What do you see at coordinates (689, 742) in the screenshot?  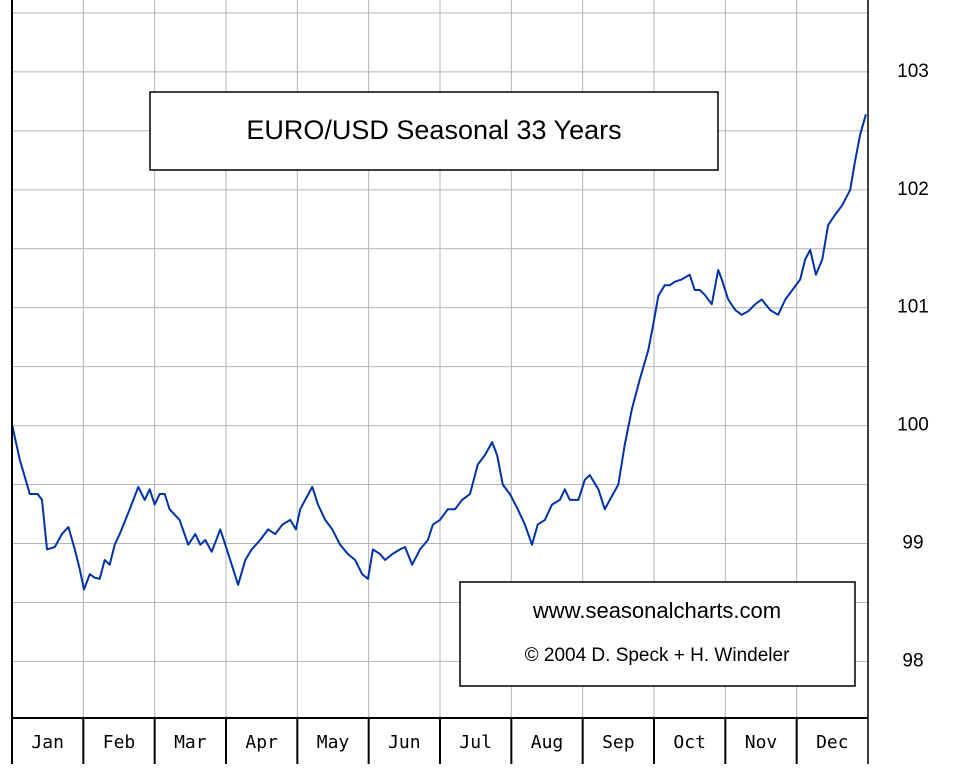 I see `x-tick-label: Oct` at bounding box center [689, 742].